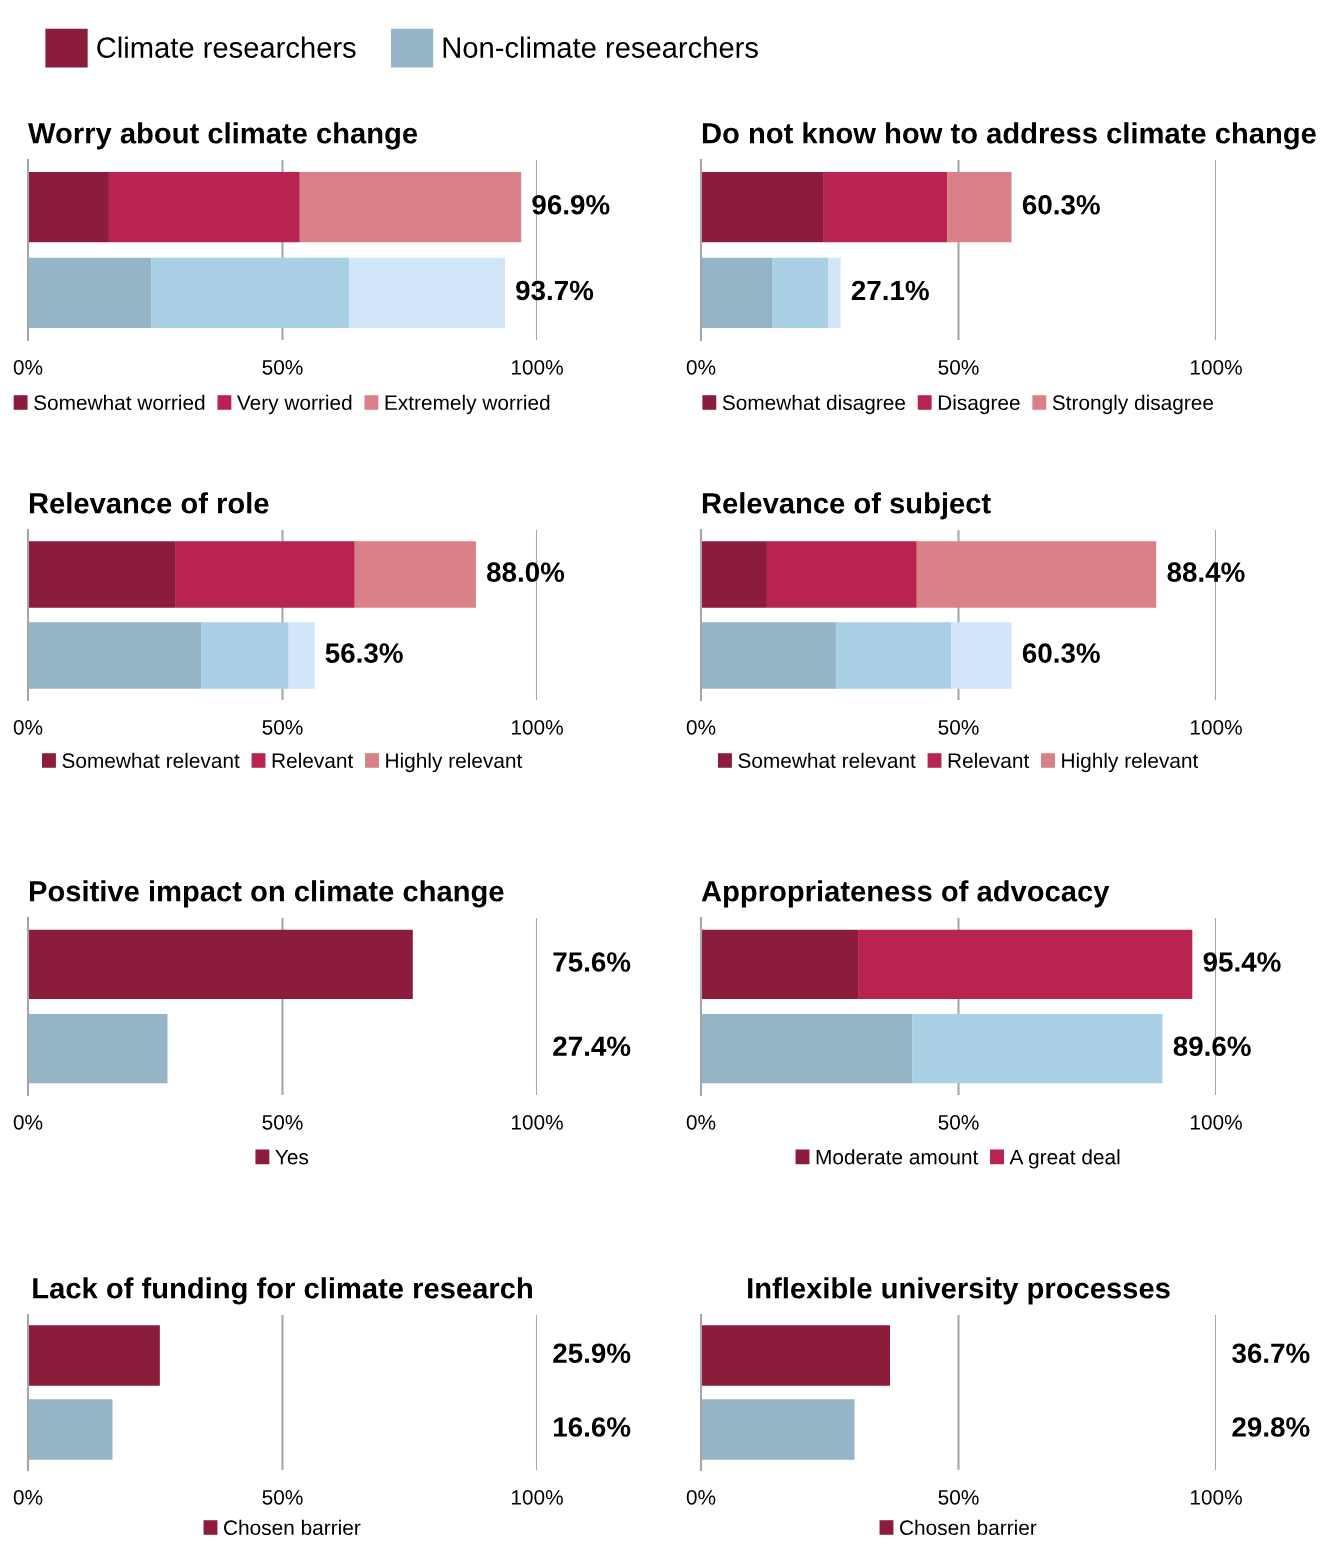 Image resolution: width=1325 pixels, height=1544 pixels. I want to click on legend-label: Non-climate researchers, so click(600, 47).